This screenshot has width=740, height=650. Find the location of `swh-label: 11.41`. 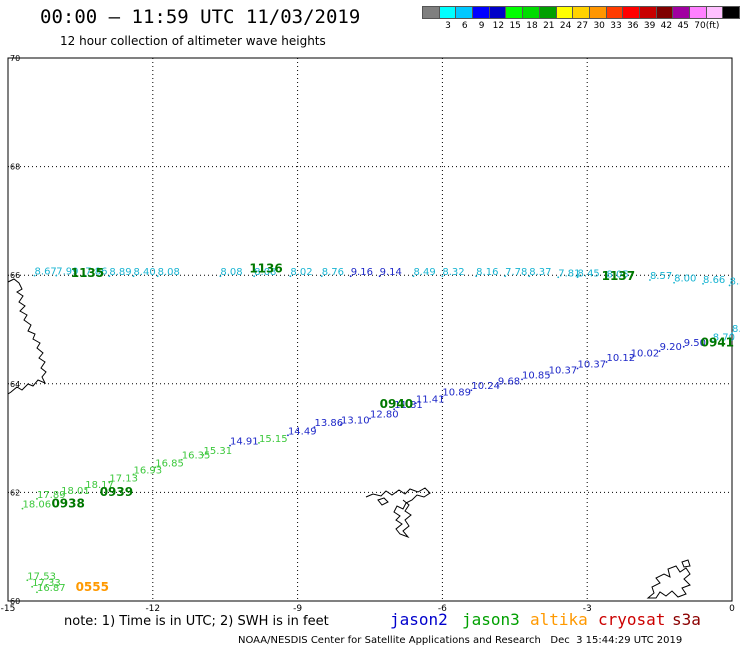

swh-label: 11.41 is located at coordinates (430, 399).